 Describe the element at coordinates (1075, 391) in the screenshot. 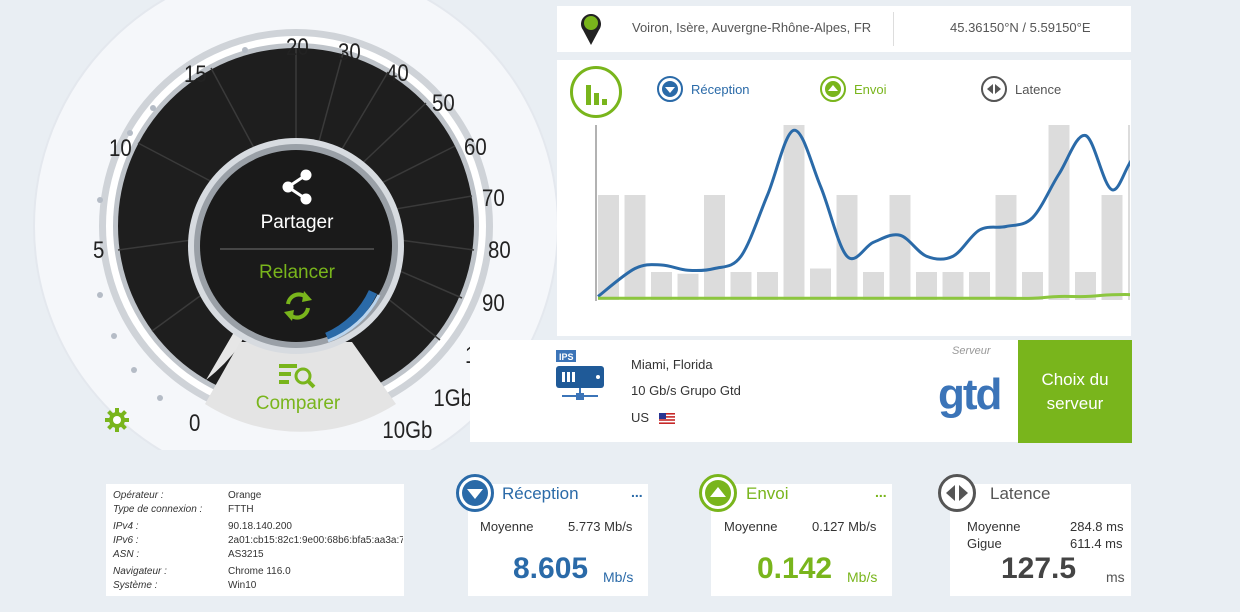

I see `choose-server-button: Choix du serveur` at that location.